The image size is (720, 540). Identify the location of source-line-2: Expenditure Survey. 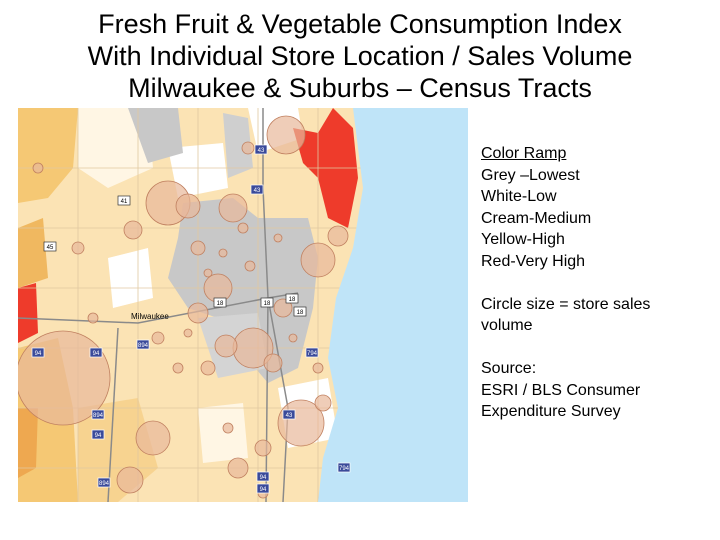
(551, 411).